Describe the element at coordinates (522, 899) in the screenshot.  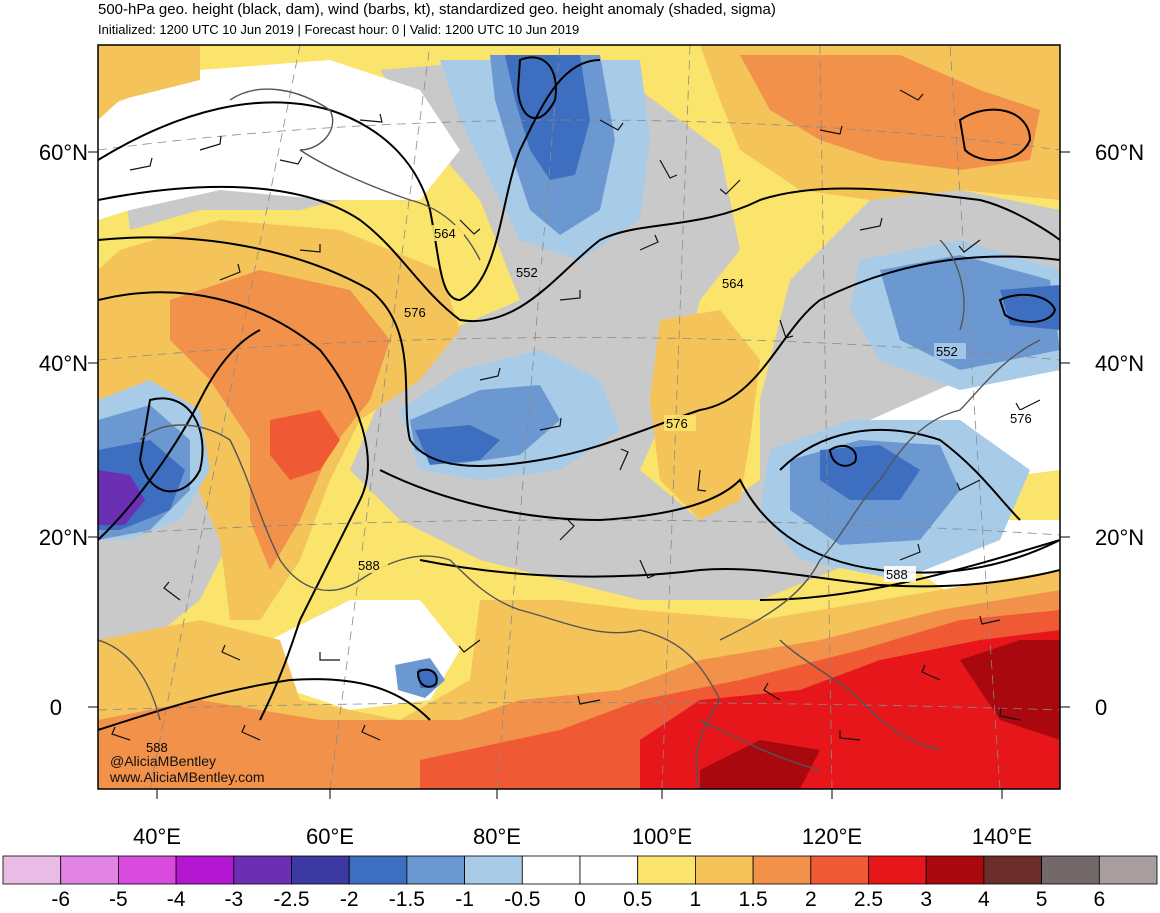
I see `colorbar-tick-label: -0.5` at that location.